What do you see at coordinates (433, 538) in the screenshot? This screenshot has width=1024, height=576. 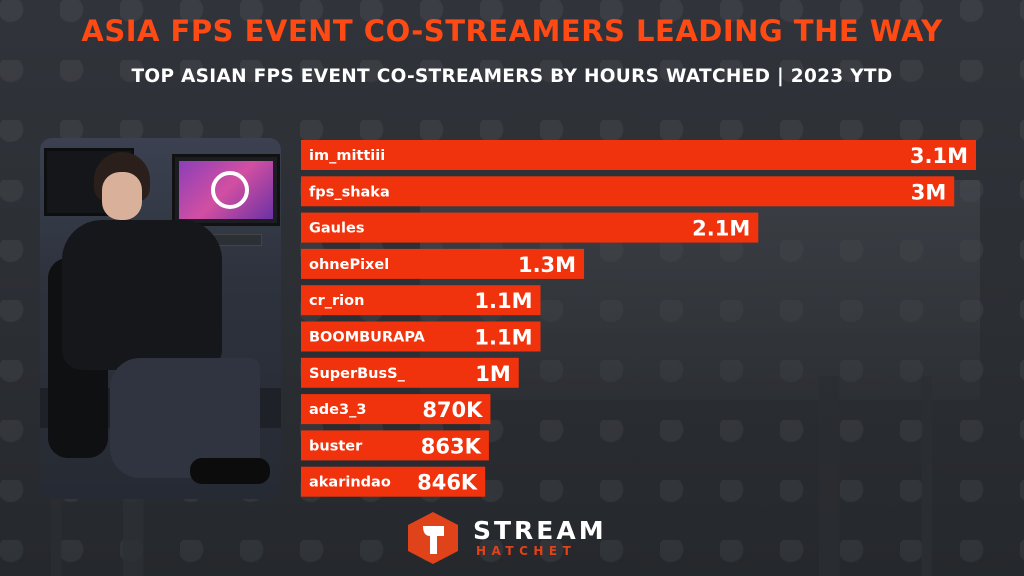 I see `hatchet-logo-icon` at bounding box center [433, 538].